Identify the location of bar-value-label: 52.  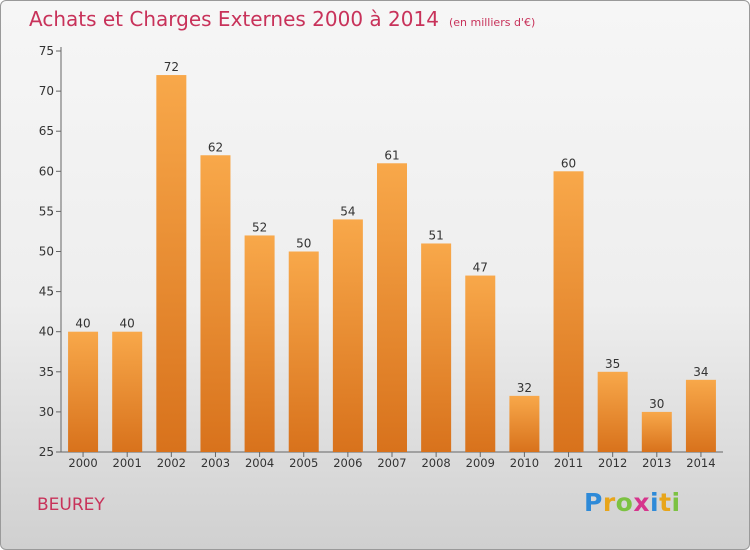
(259, 227).